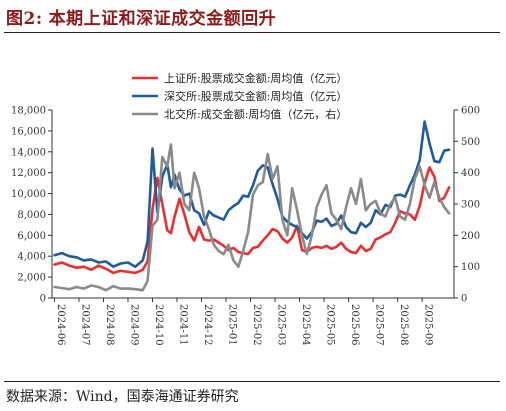  What do you see at coordinates (28, 152) in the screenshot?
I see `y-left-tick-label: 14,000` at bounding box center [28, 152].